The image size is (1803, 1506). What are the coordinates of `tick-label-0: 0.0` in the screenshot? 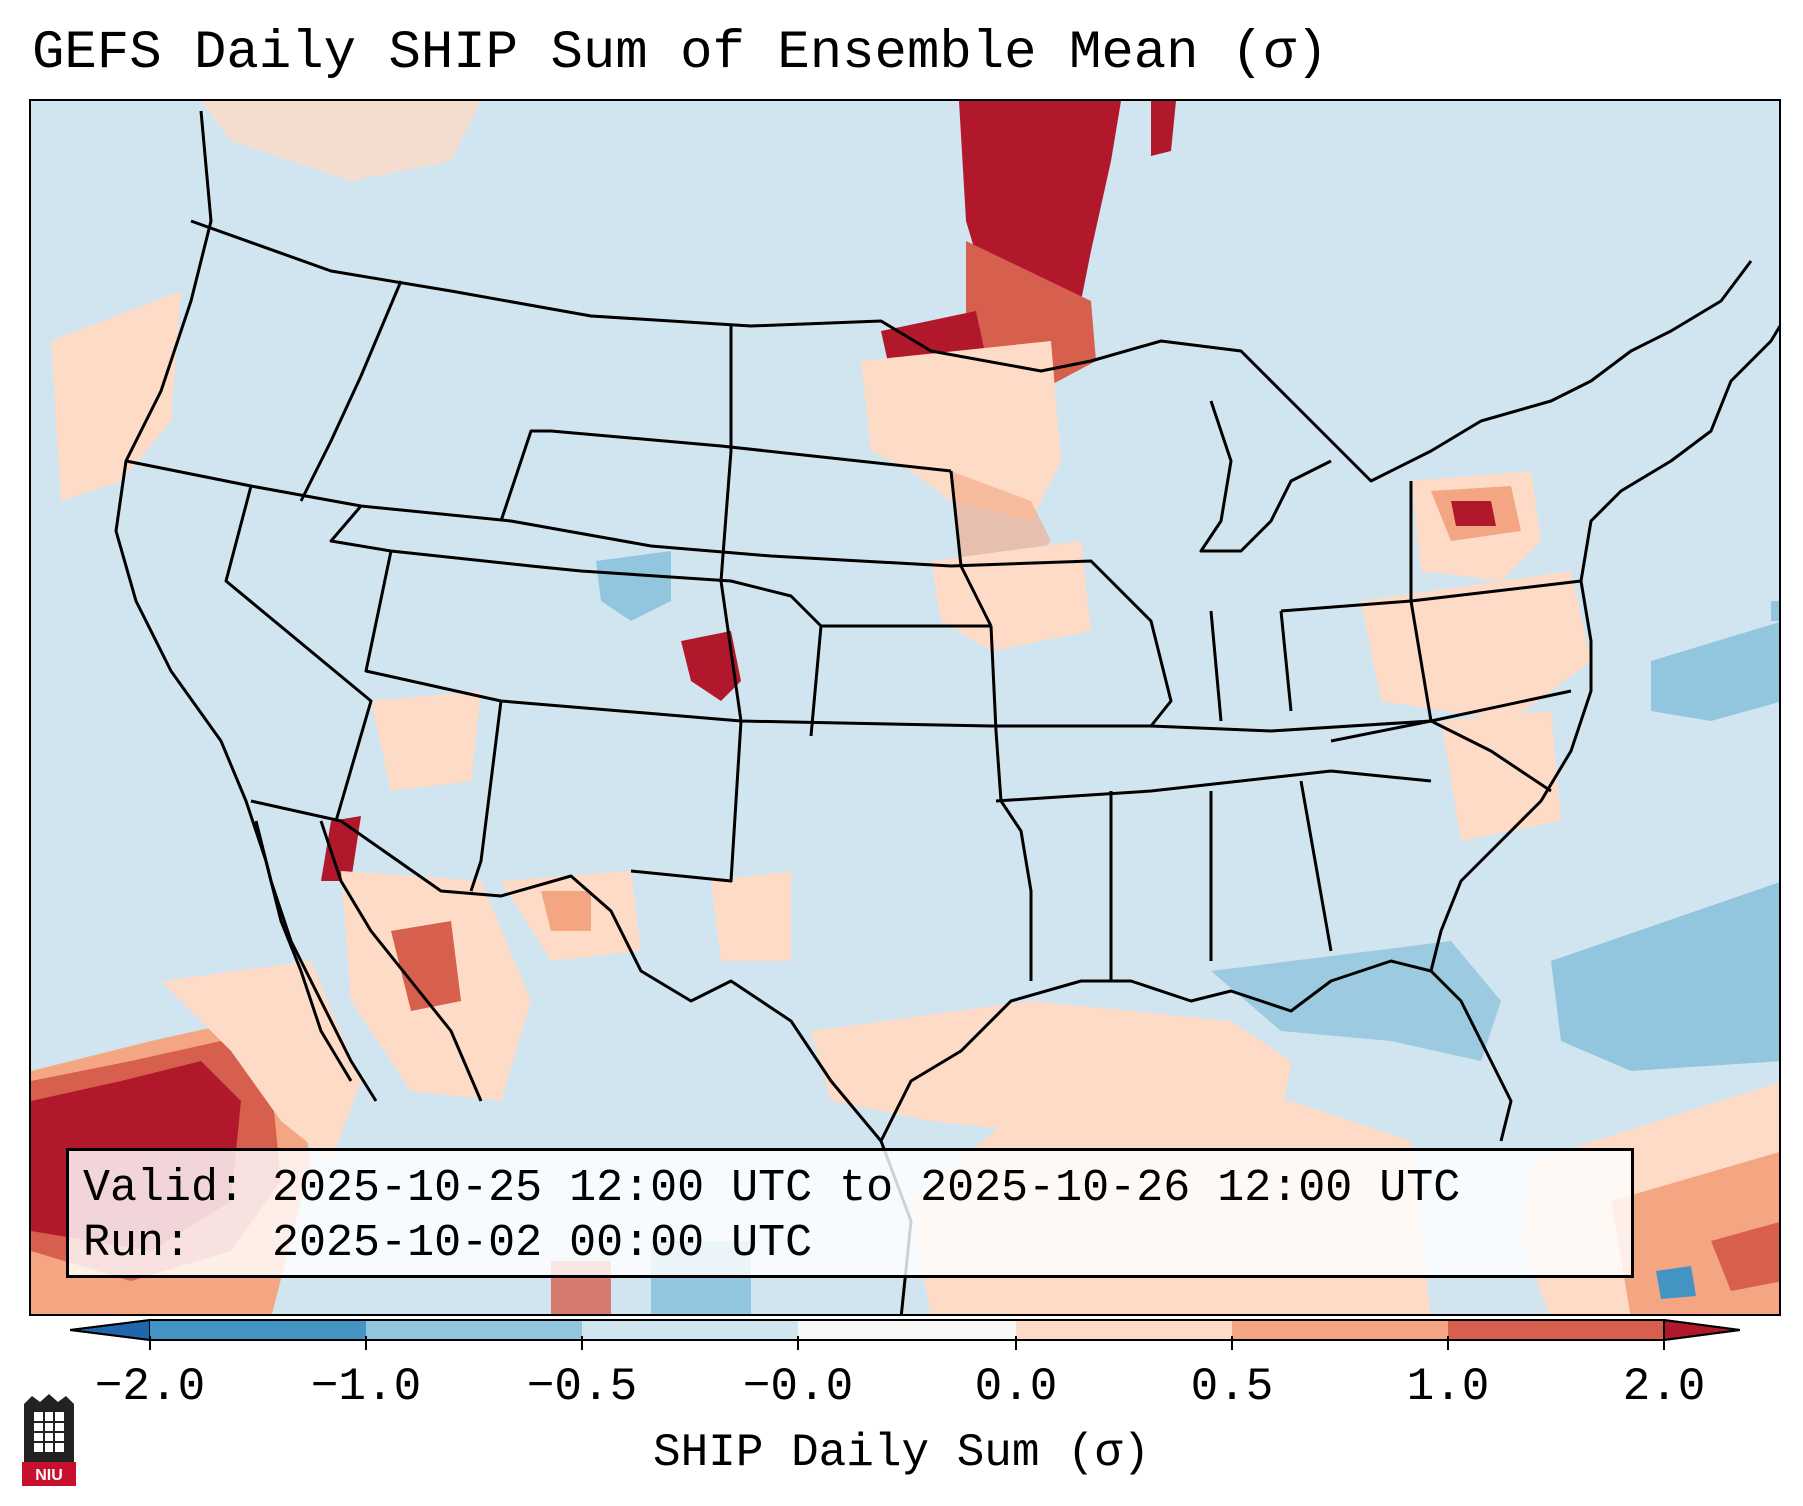 It's located at (1016, 1387).